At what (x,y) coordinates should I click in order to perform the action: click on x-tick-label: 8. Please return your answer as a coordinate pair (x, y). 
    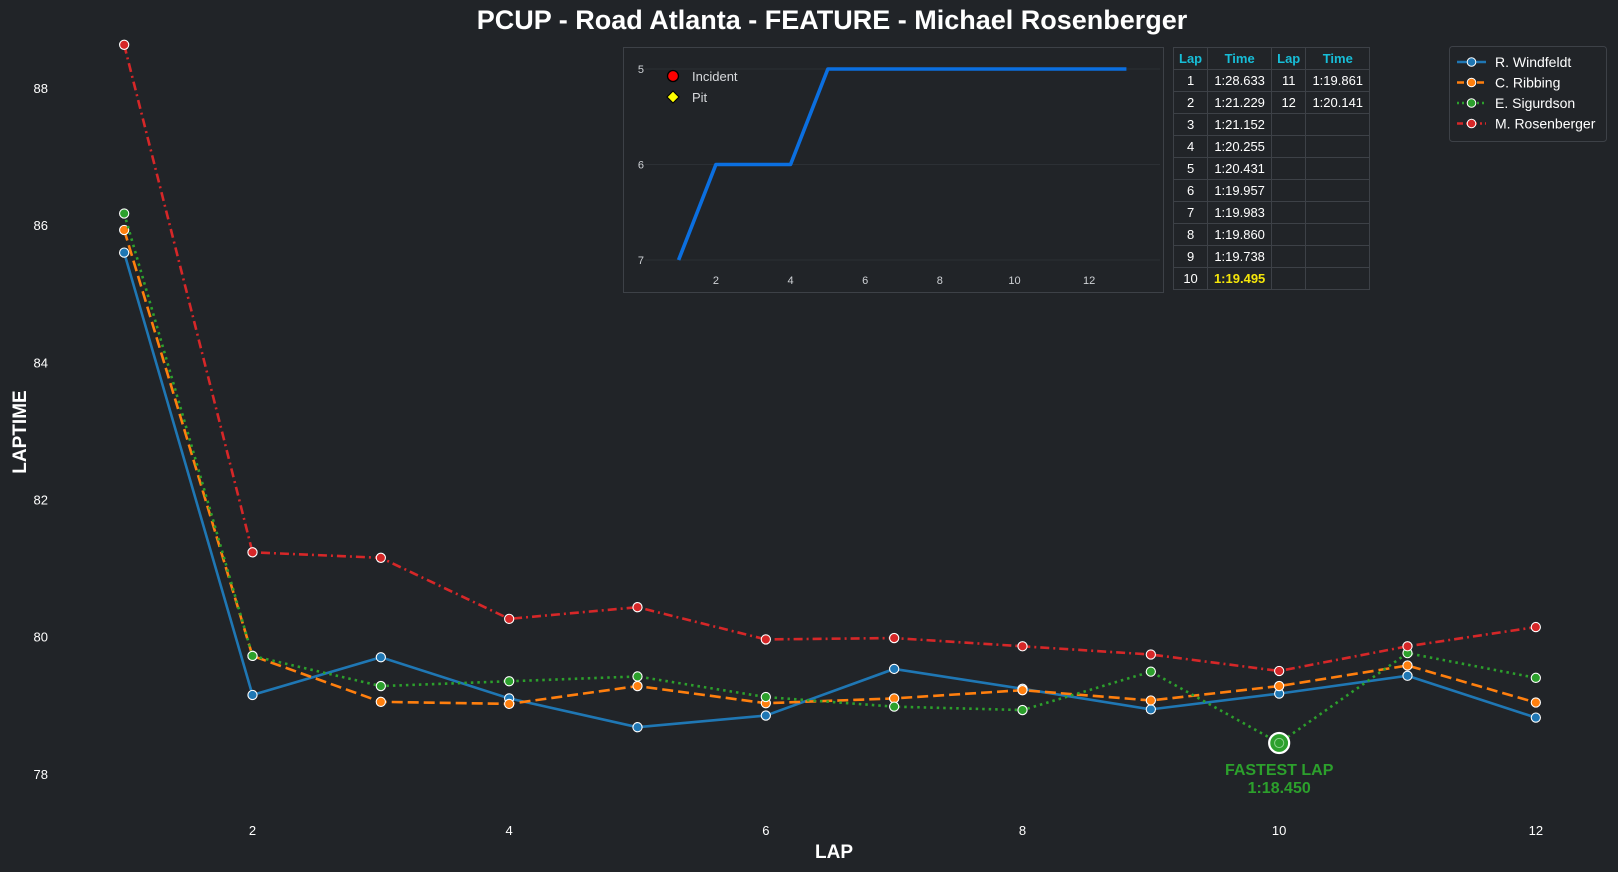
    Looking at the image, I should click on (1022, 830).